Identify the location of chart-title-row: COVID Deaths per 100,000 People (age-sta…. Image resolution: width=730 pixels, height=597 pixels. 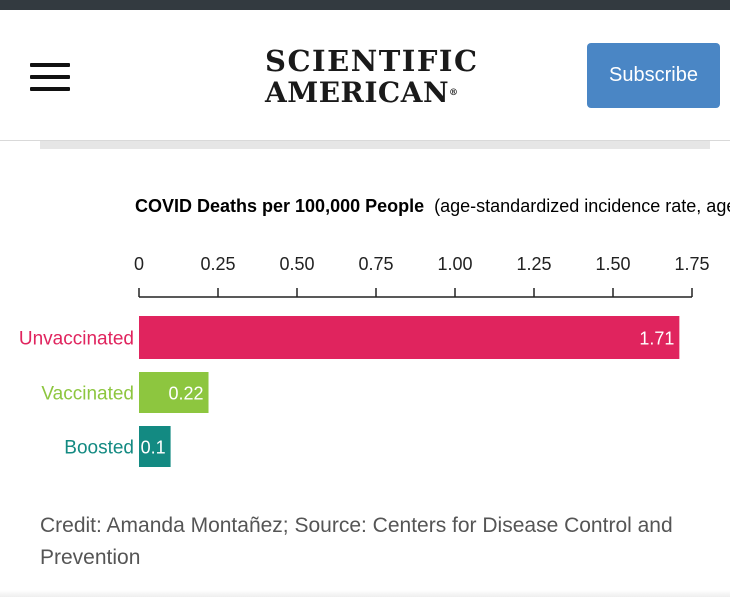
(432, 206).